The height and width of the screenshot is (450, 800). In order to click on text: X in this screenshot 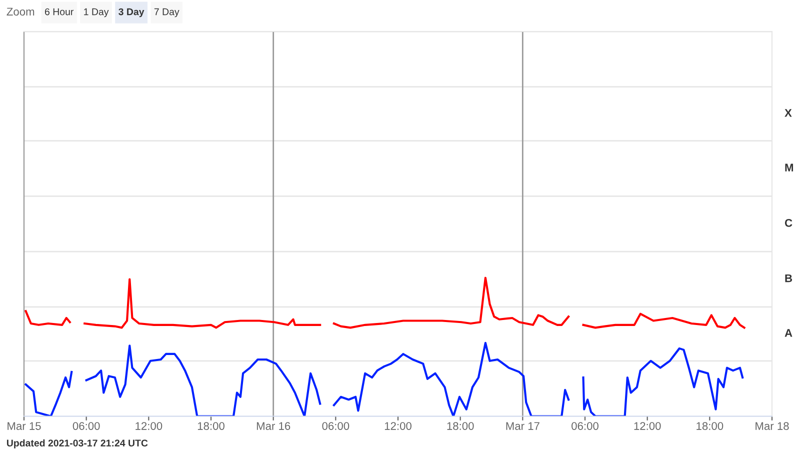, I will do `click(788, 113)`.